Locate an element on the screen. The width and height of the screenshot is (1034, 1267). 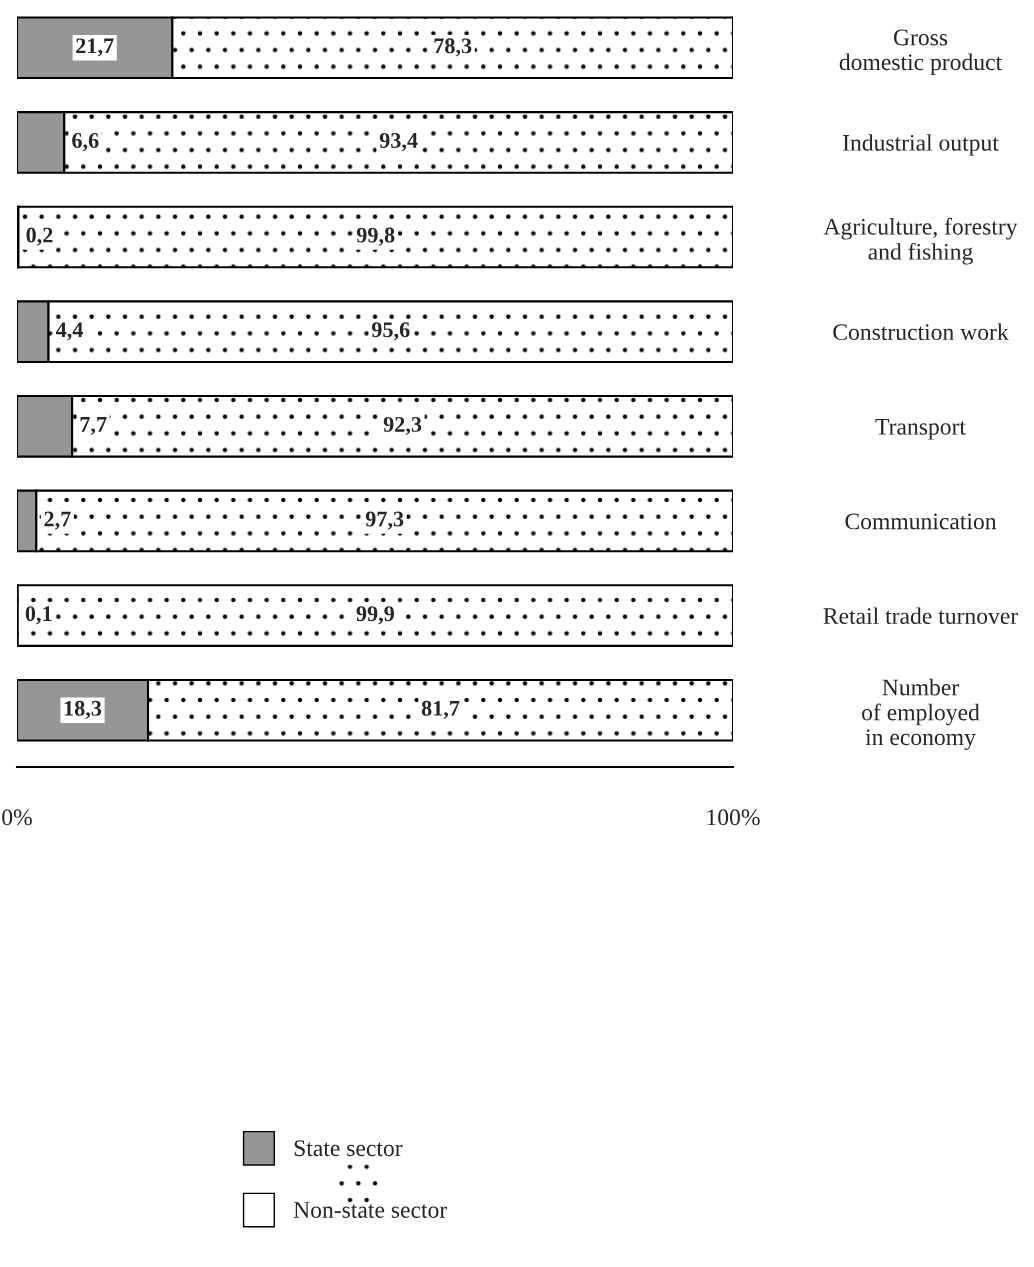
legend-label: State sector is located at coordinates (348, 1148).